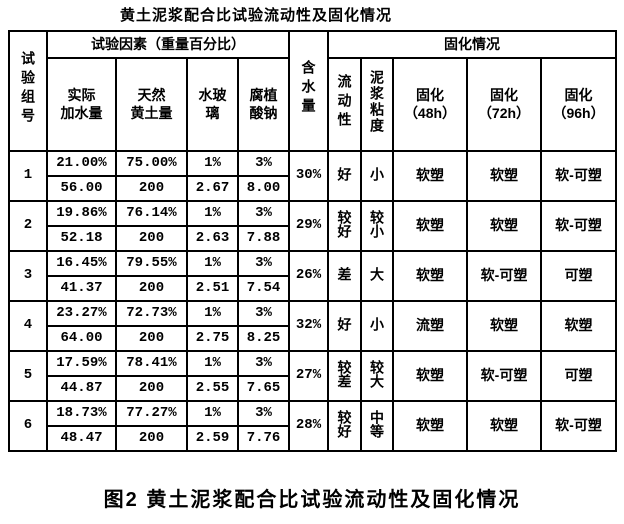 This screenshot has height=524, width=624. I want to click on header-group-no-text: 试验组号, so click(28, 88).